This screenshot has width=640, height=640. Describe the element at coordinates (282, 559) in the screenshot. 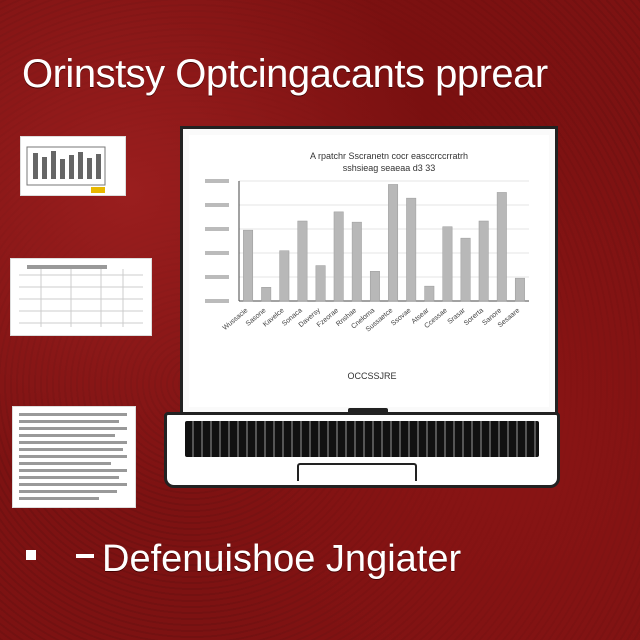

I see `bullet-text: Defenuishoe Jngiater` at that location.